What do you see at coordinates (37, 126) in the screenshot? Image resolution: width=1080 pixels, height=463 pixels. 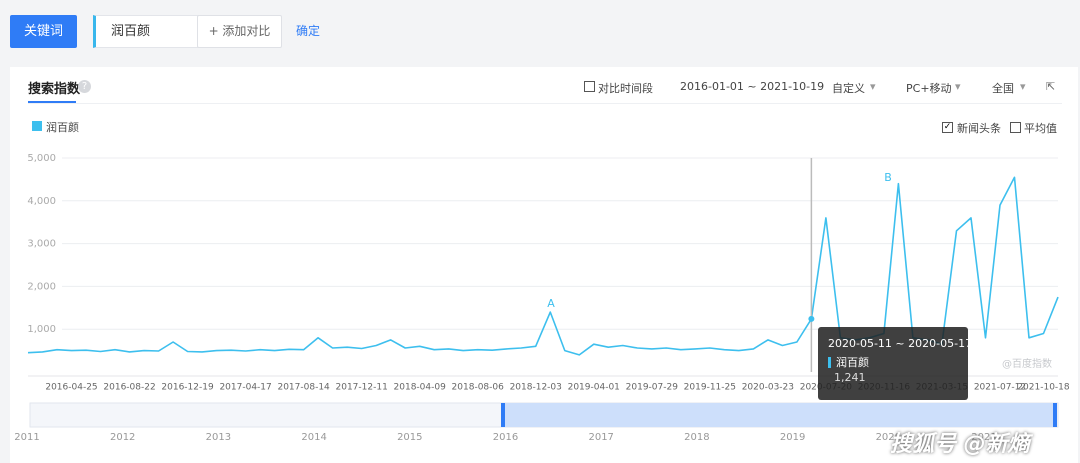 I see `legend-swatch` at bounding box center [37, 126].